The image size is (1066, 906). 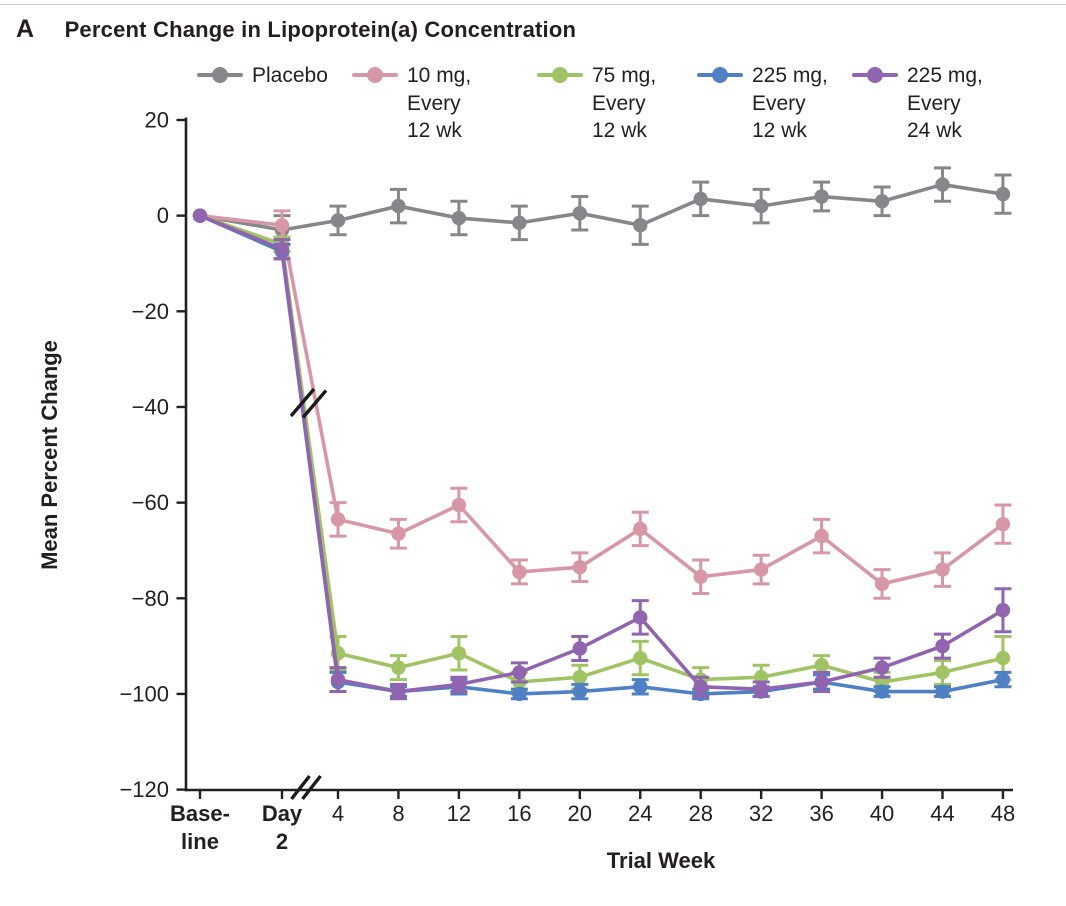 I want to click on x-tick-label: 16, so click(x=519, y=813).